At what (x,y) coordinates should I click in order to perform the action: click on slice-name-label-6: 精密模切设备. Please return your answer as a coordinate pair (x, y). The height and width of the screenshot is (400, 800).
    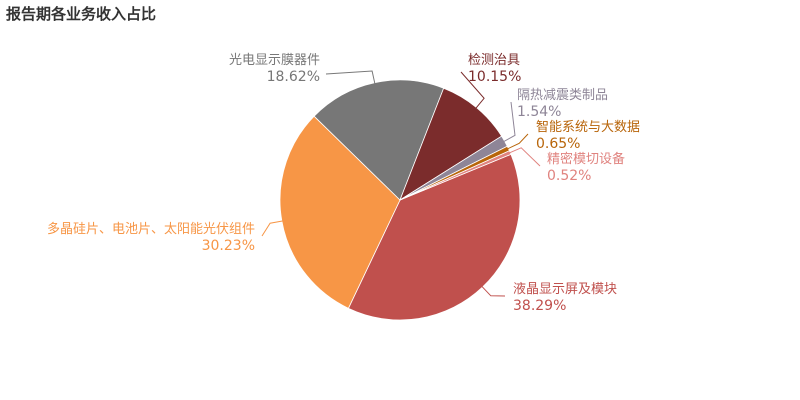
    Looking at the image, I should click on (586, 159).